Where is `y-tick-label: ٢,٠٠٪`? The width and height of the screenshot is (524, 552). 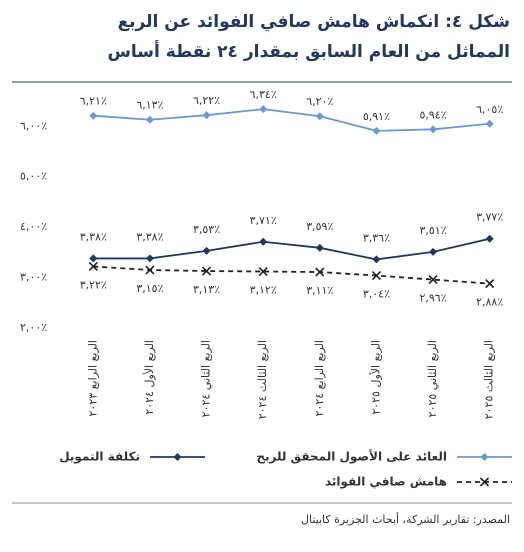 y-tick-label: ٢,٠٠٪ is located at coordinates (33, 327).